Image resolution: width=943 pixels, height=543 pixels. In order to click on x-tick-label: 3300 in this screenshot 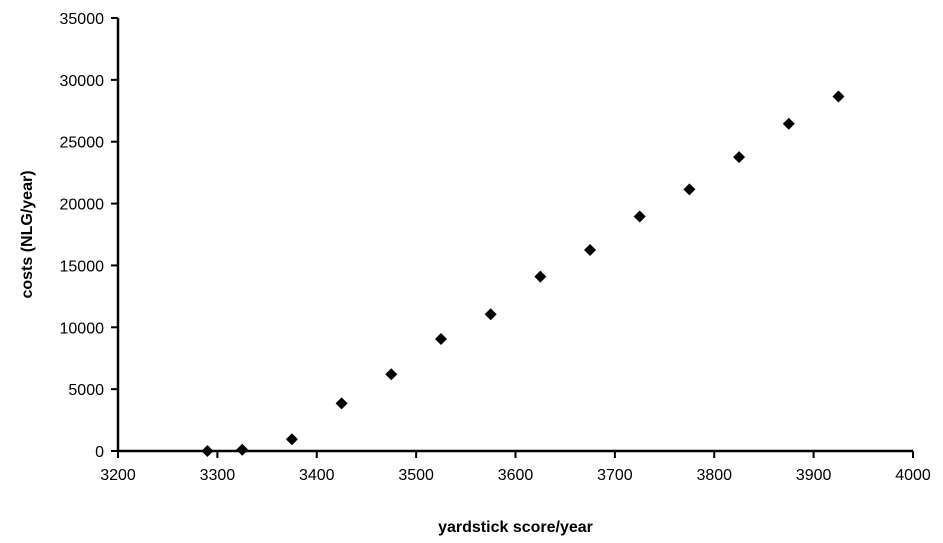, I will do `click(218, 475)`.